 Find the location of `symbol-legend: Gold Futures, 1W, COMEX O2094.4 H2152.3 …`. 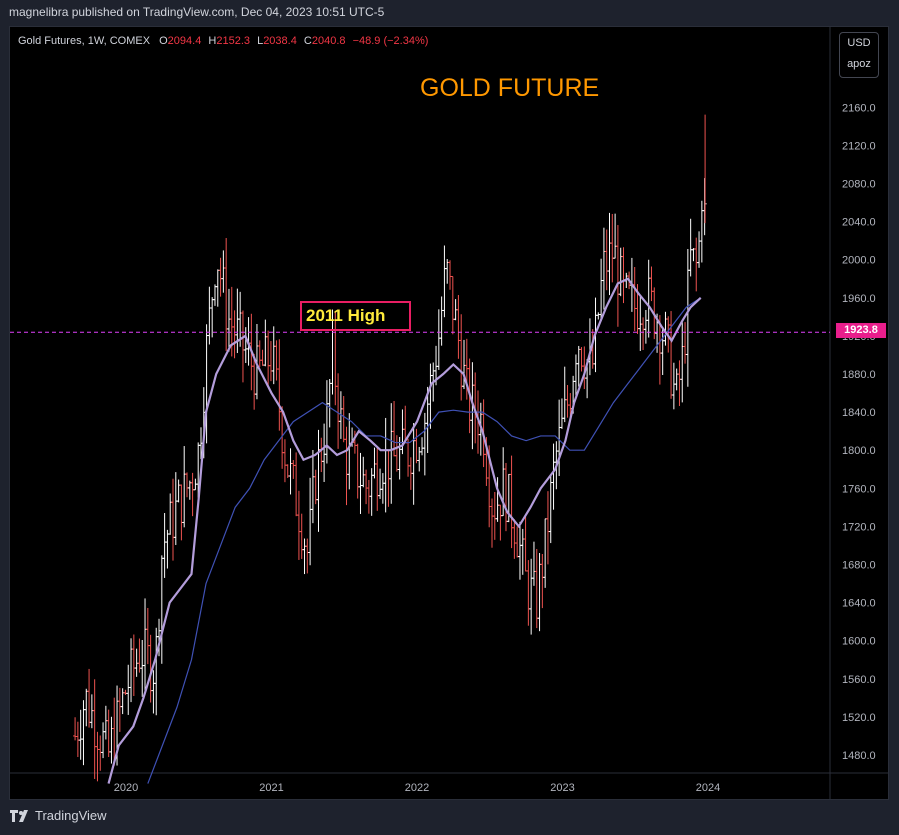

symbol-legend: Gold Futures, 1W, COMEX O2094.4 H2152.3 … is located at coordinates (225, 41).